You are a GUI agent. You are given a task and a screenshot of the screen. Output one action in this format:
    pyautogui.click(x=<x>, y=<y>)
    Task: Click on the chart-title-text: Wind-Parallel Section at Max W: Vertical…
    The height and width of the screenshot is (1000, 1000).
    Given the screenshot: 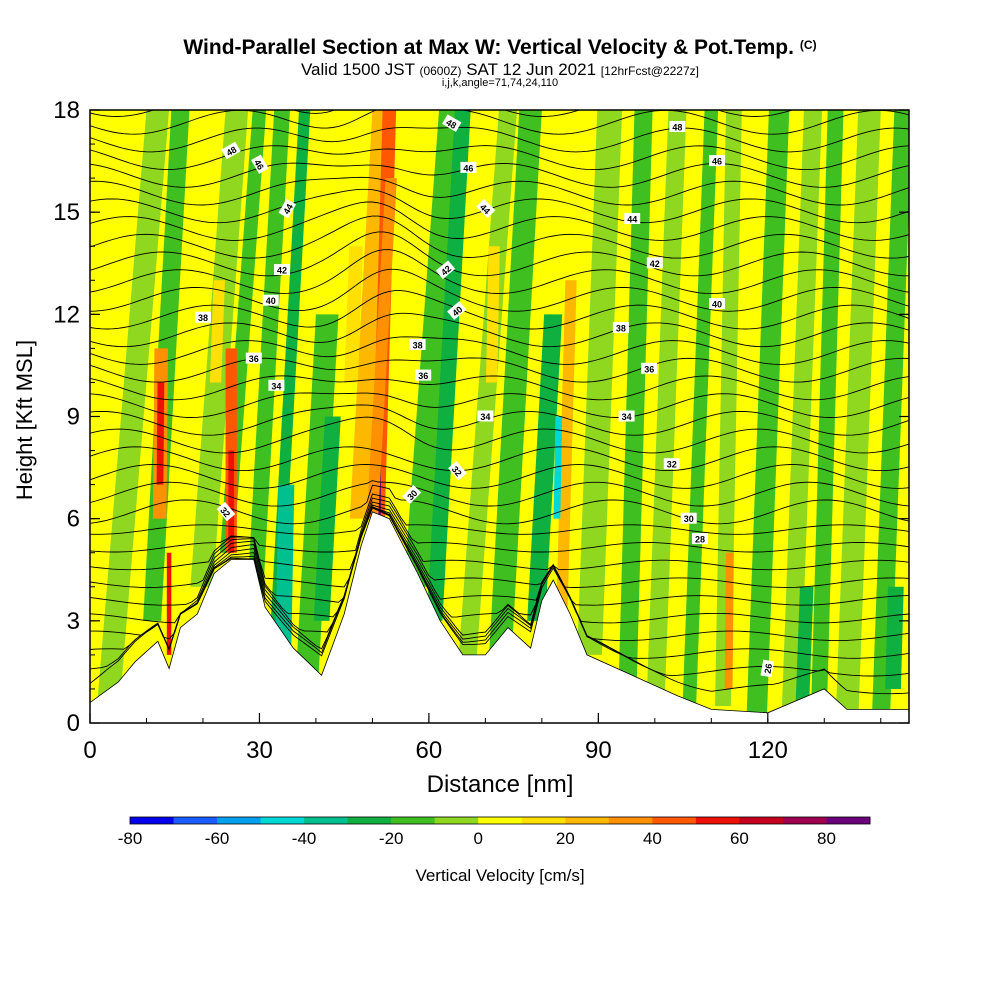 What is the action you would take?
    pyautogui.click(x=488, y=47)
    